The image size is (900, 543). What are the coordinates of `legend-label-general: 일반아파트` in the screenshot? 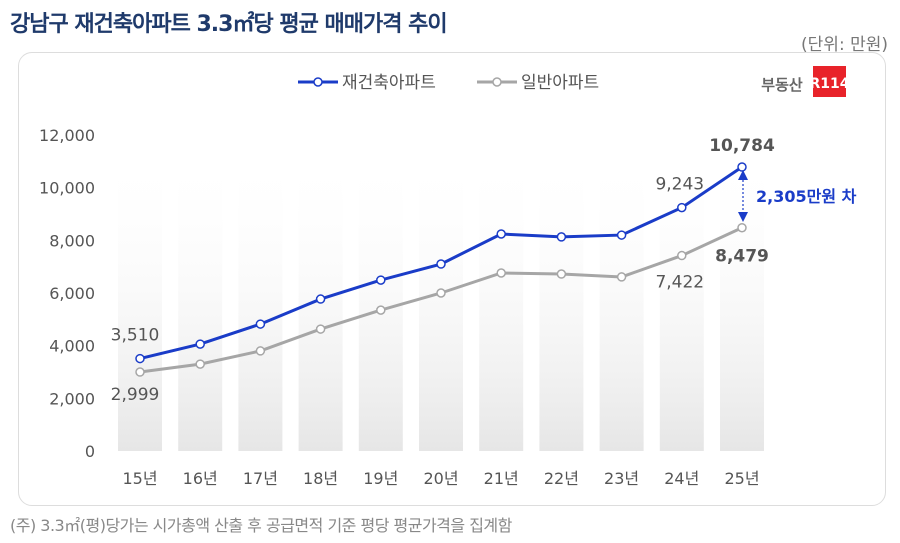 It's located at (560, 83).